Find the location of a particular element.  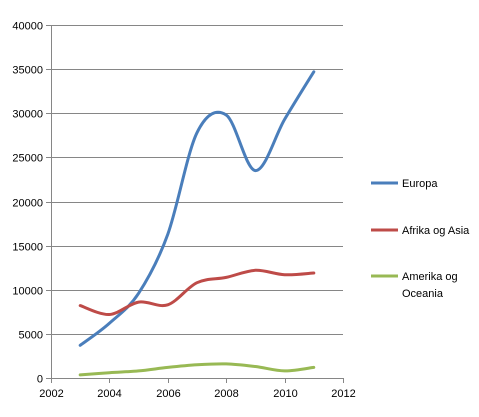

x-axis-tick-labels: 2002 2004 2006 2008 2010 2012 is located at coordinates (197, 394).